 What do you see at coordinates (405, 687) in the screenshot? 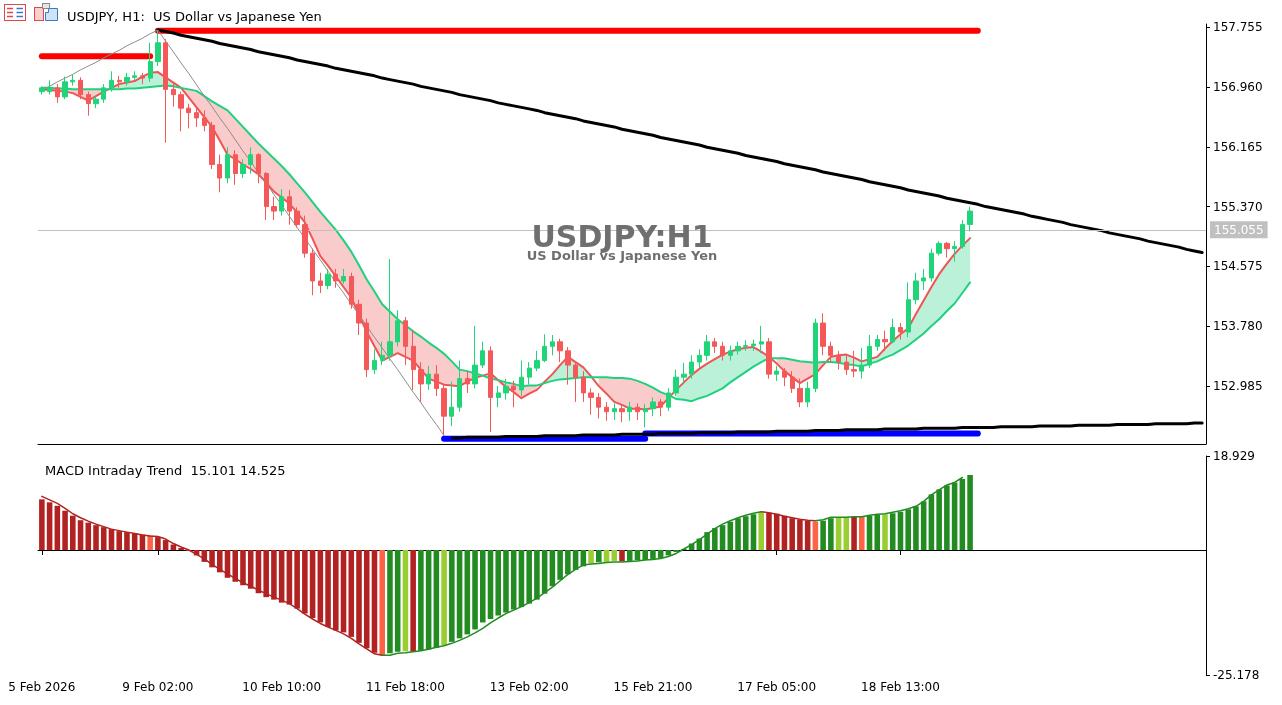
I see `x-tick-label: 11 Feb 18:00` at bounding box center [405, 687].